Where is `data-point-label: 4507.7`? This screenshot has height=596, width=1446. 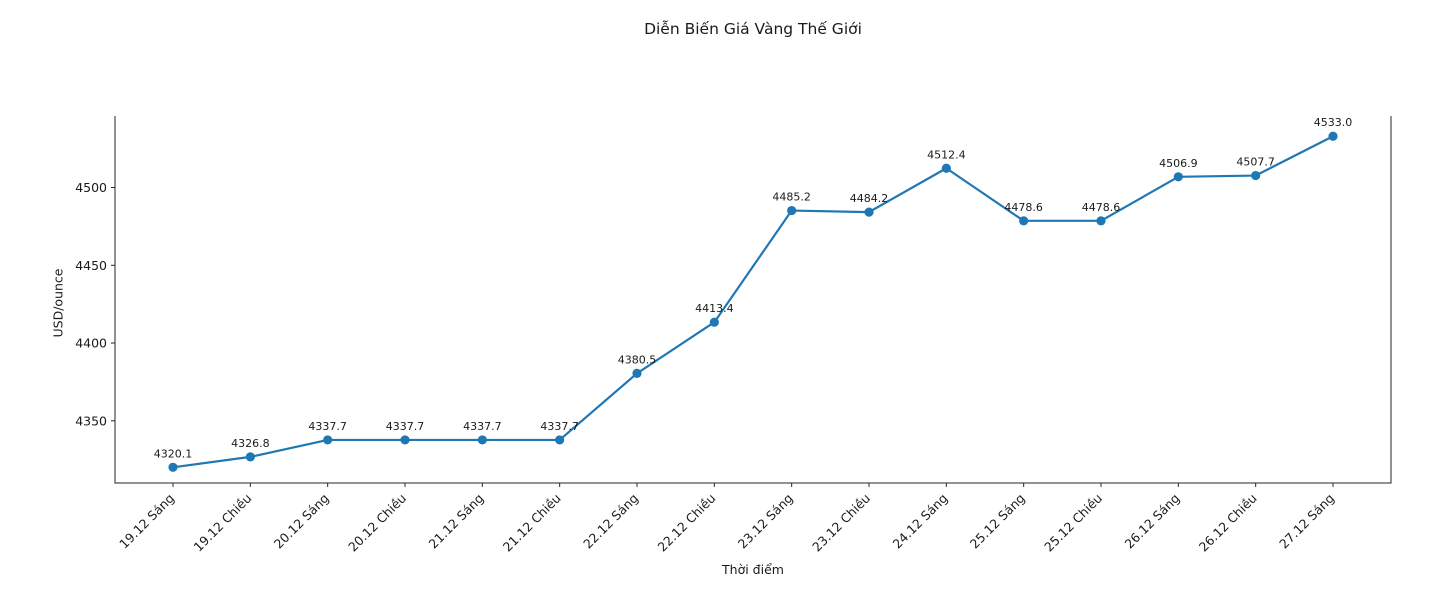 data-point-label: 4507.7 is located at coordinates (1255, 162).